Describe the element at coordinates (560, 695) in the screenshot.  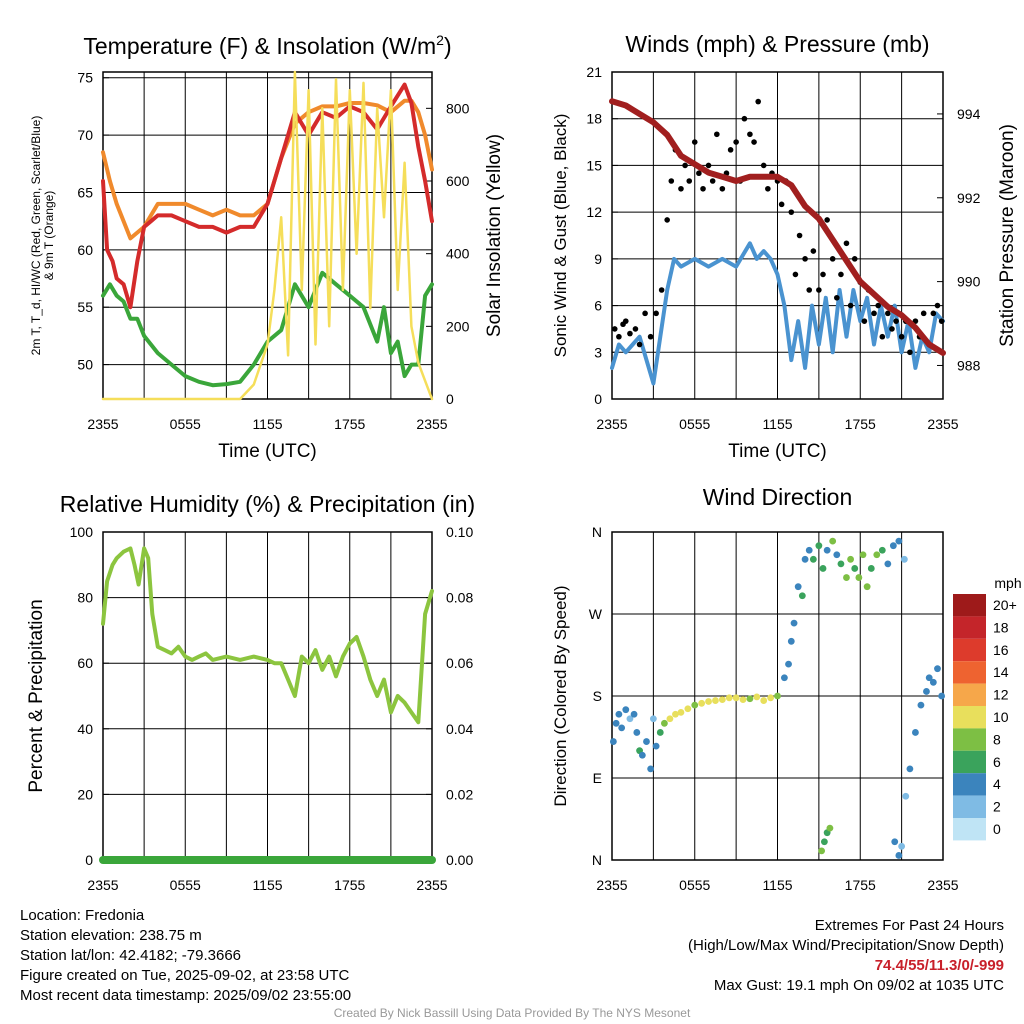
I see `dir-ylabel: Direction (Colored By Speed)` at that location.